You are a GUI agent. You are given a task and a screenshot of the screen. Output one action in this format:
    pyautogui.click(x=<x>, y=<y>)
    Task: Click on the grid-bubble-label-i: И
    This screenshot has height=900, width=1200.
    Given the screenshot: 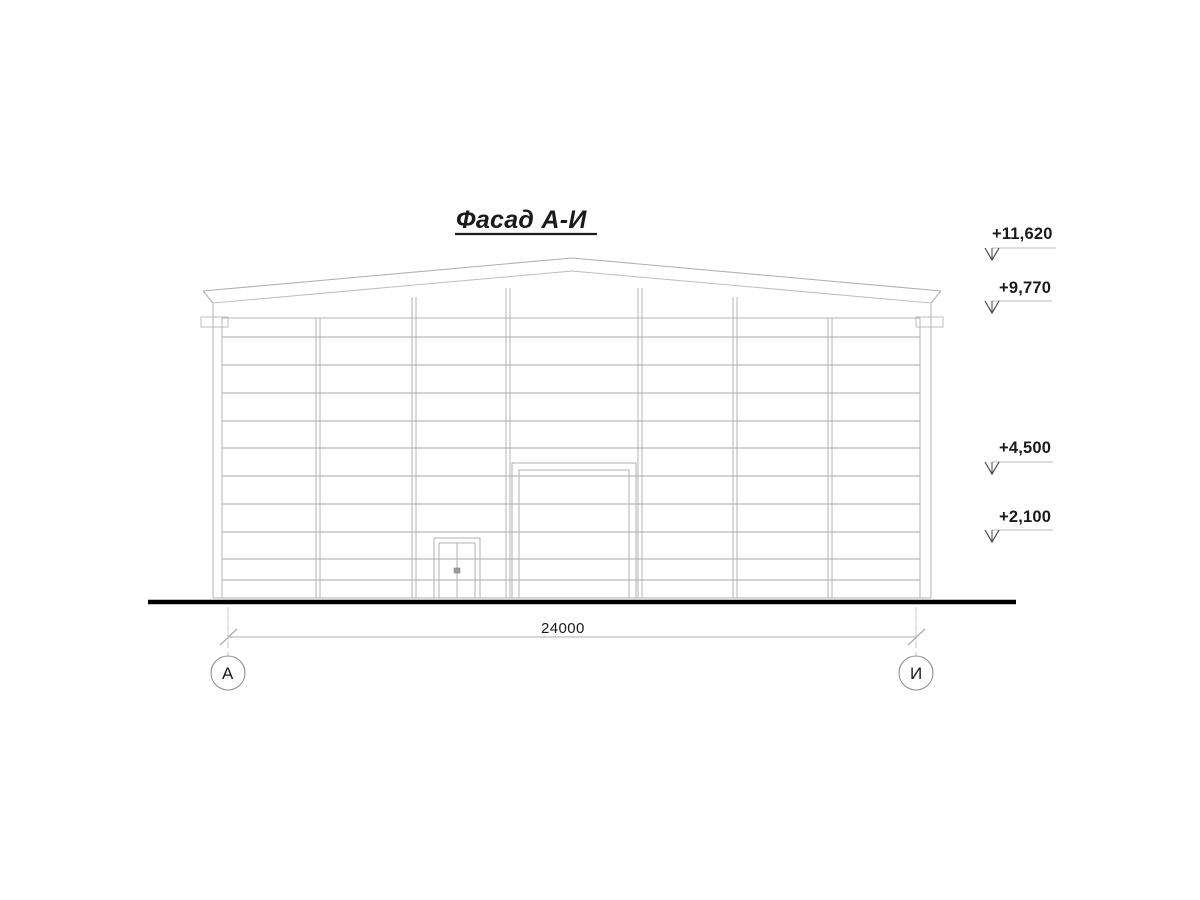 What is the action you would take?
    pyautogui.click(x=916, y=673)
    